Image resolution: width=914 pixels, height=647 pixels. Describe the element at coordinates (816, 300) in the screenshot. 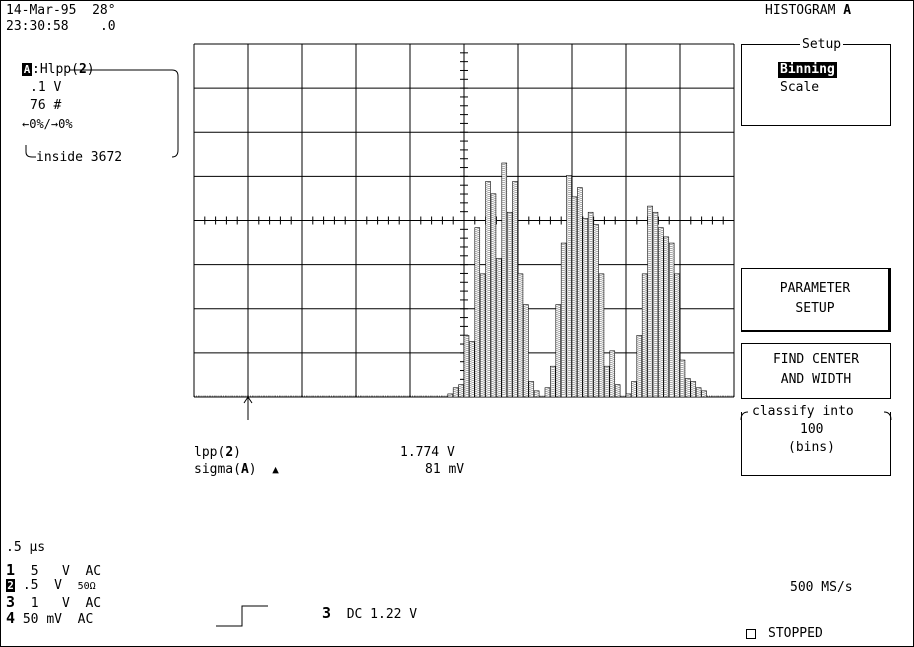

I see `parameter-setup-button: PARAMETER SETUP` at that location.